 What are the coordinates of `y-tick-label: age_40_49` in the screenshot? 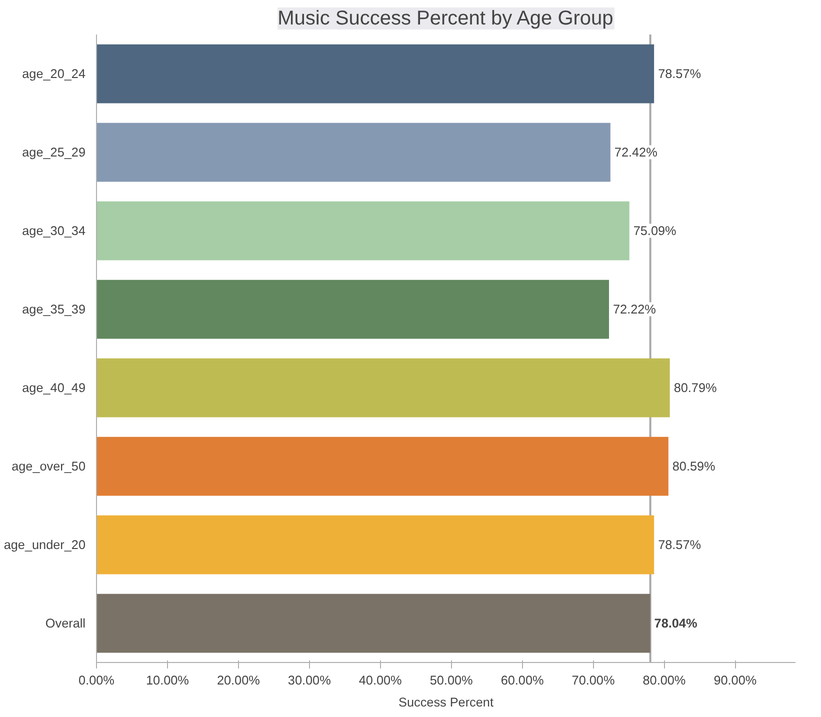 It's located at (54, 387).